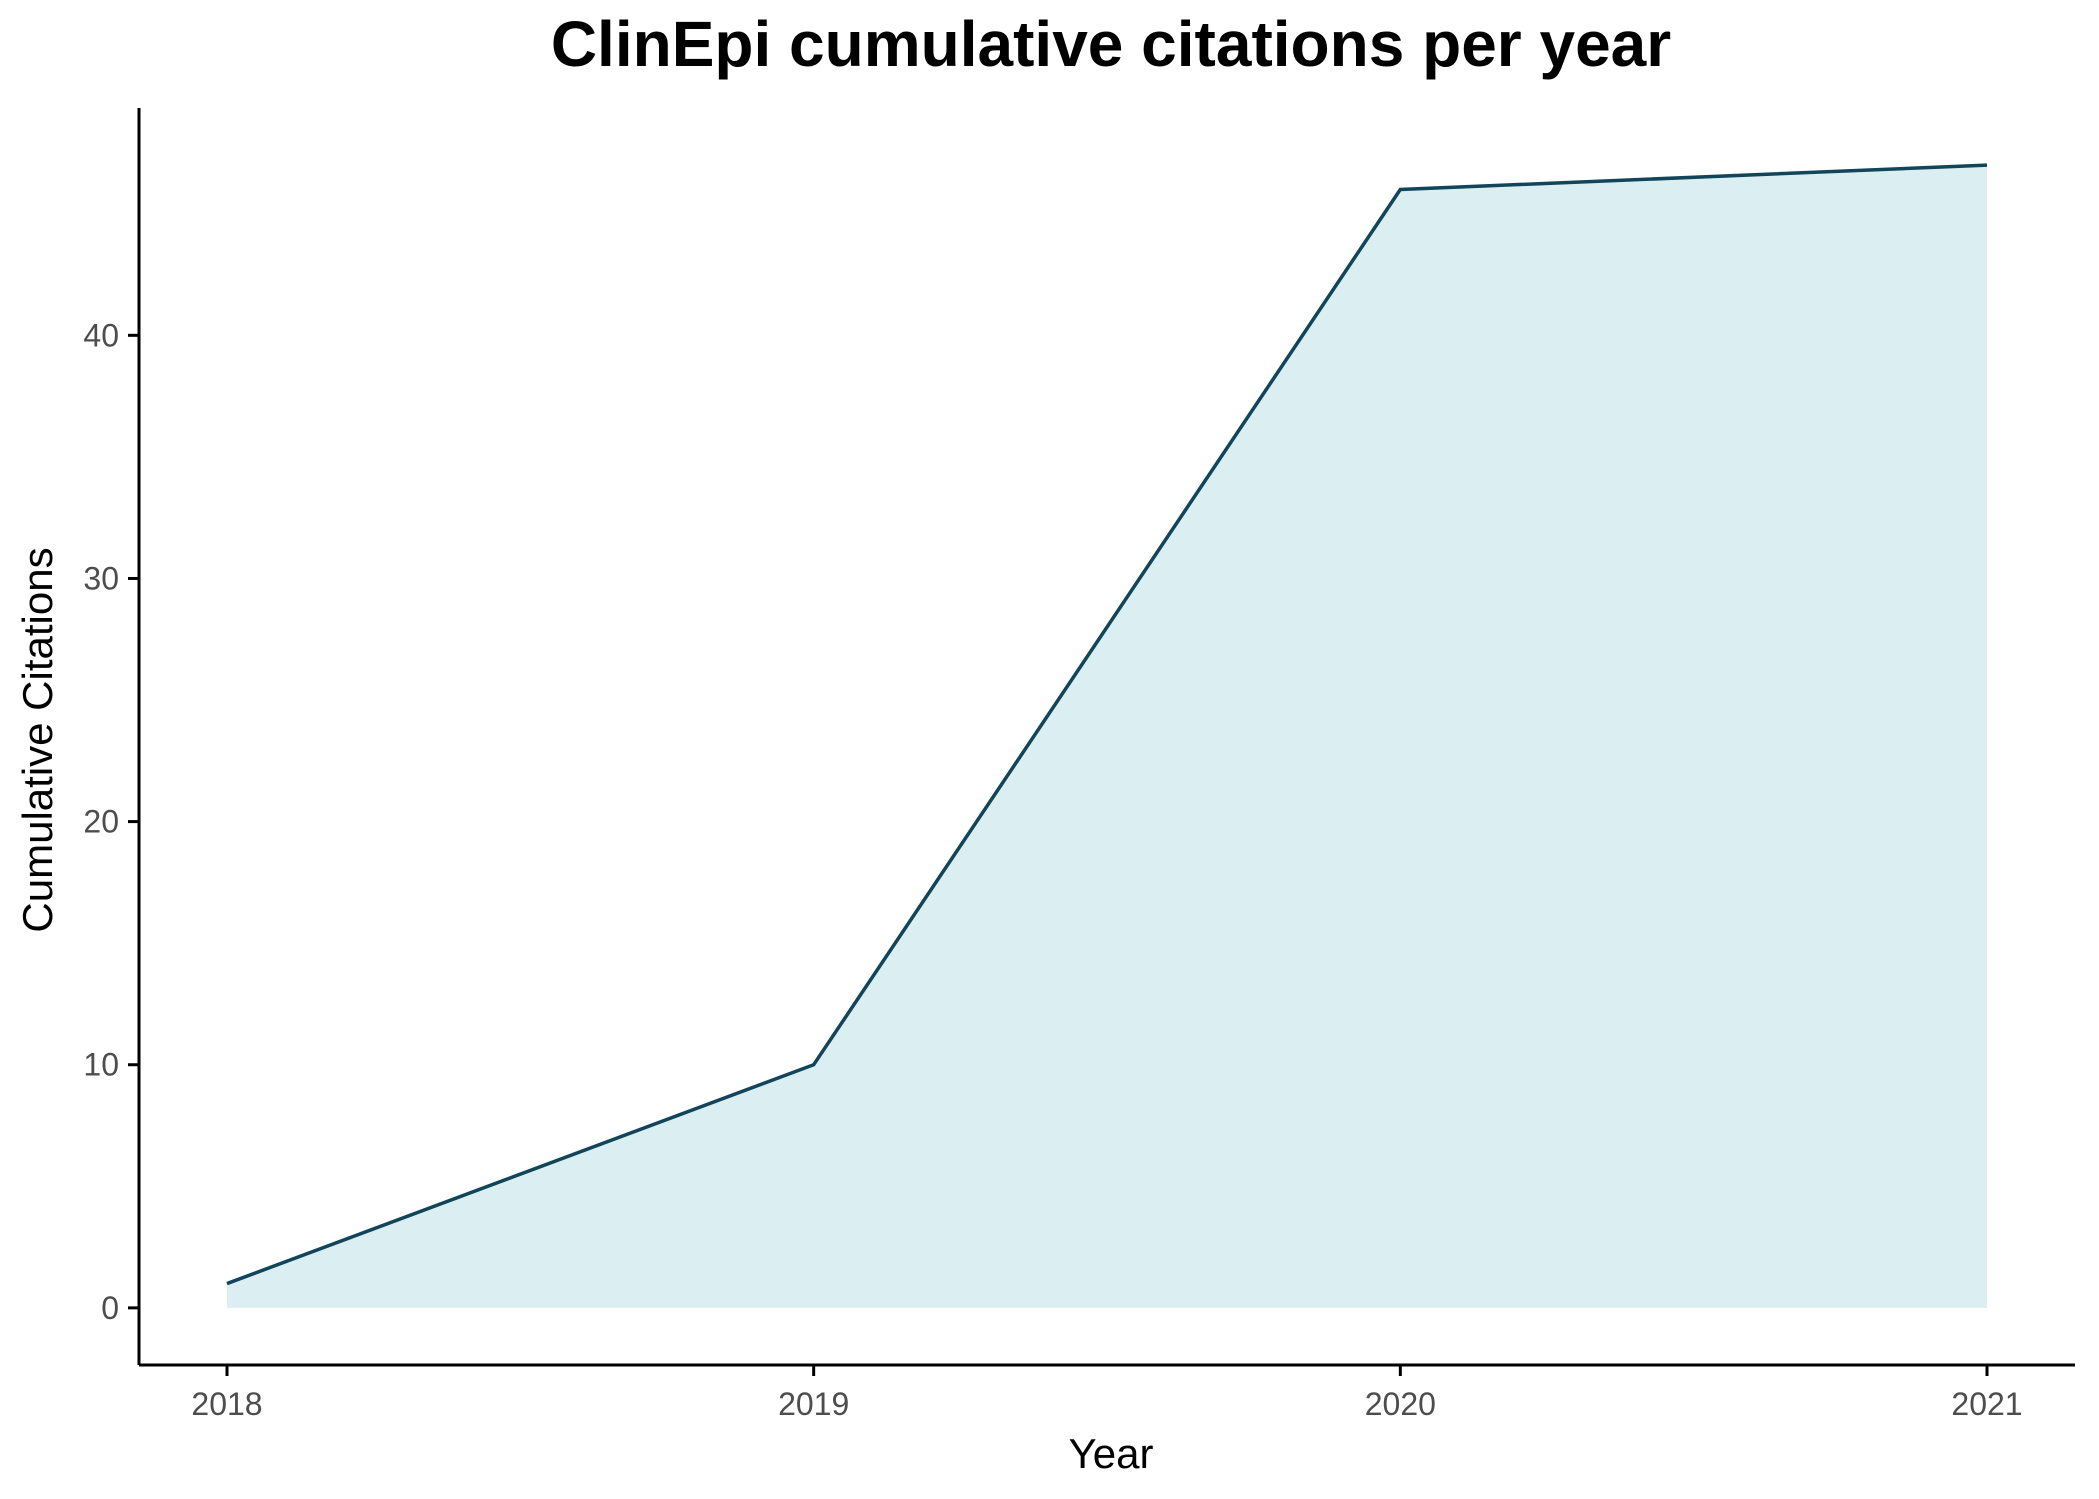 Image resolution: width=2099 pixels, height=1499 pixels. What do you see at coordinates (226, 1404) in the screenshot?
I see `x-tick-label: 2018` at bounding box center [226, 1404].